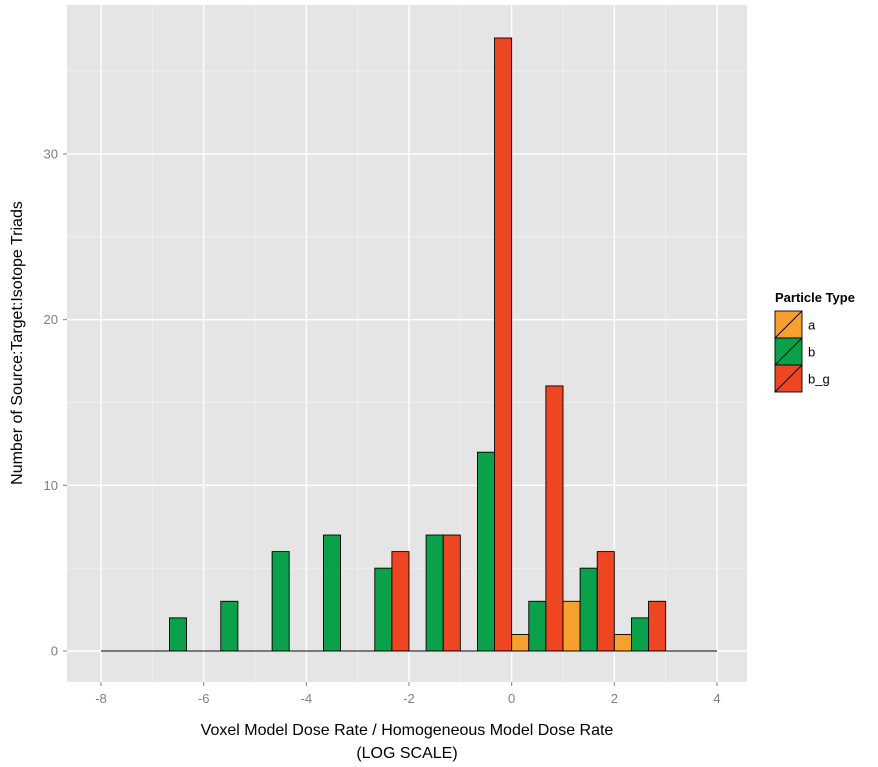 The image size is (878, 767). I want to click on y-axis-ticks: 0 10 20 30, so click(55, 402).